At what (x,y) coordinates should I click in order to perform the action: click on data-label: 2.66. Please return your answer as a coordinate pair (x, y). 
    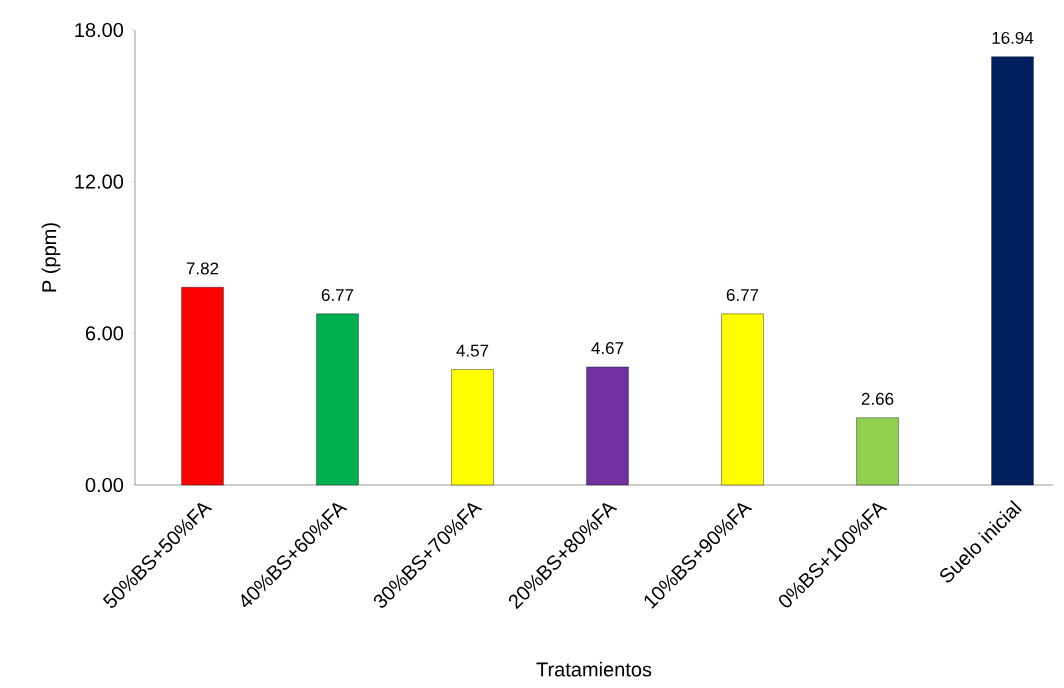
    Looking at the image, I should click on (877, 398).